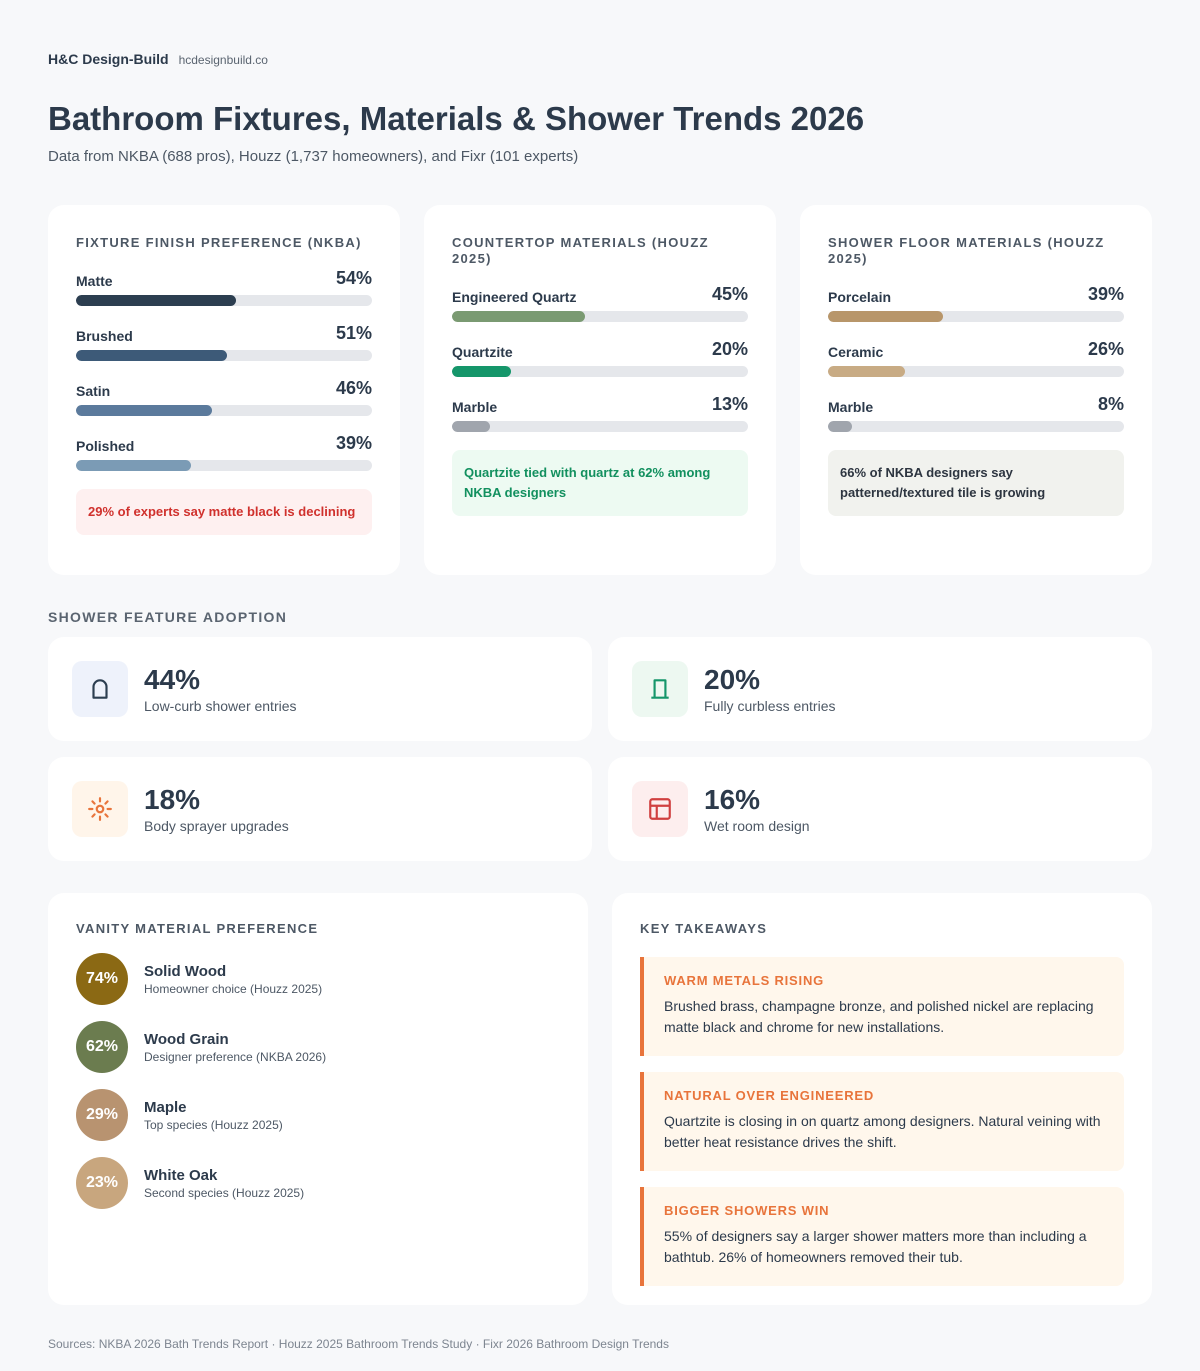 Image resolution: width=1200 pixels, height=1371 pixels. Describe the element at coordinates (856, 352) in the screenshot. I see `bar-label: Ceramic` at that location.